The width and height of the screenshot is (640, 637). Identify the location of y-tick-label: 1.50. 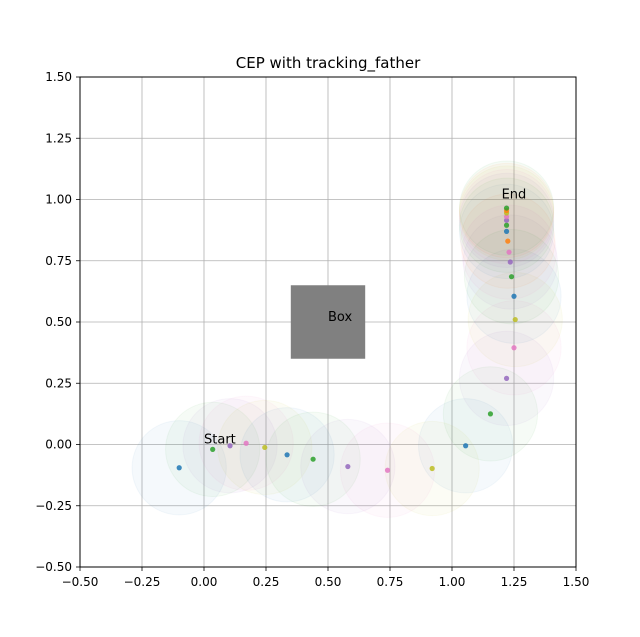
(58, 77).